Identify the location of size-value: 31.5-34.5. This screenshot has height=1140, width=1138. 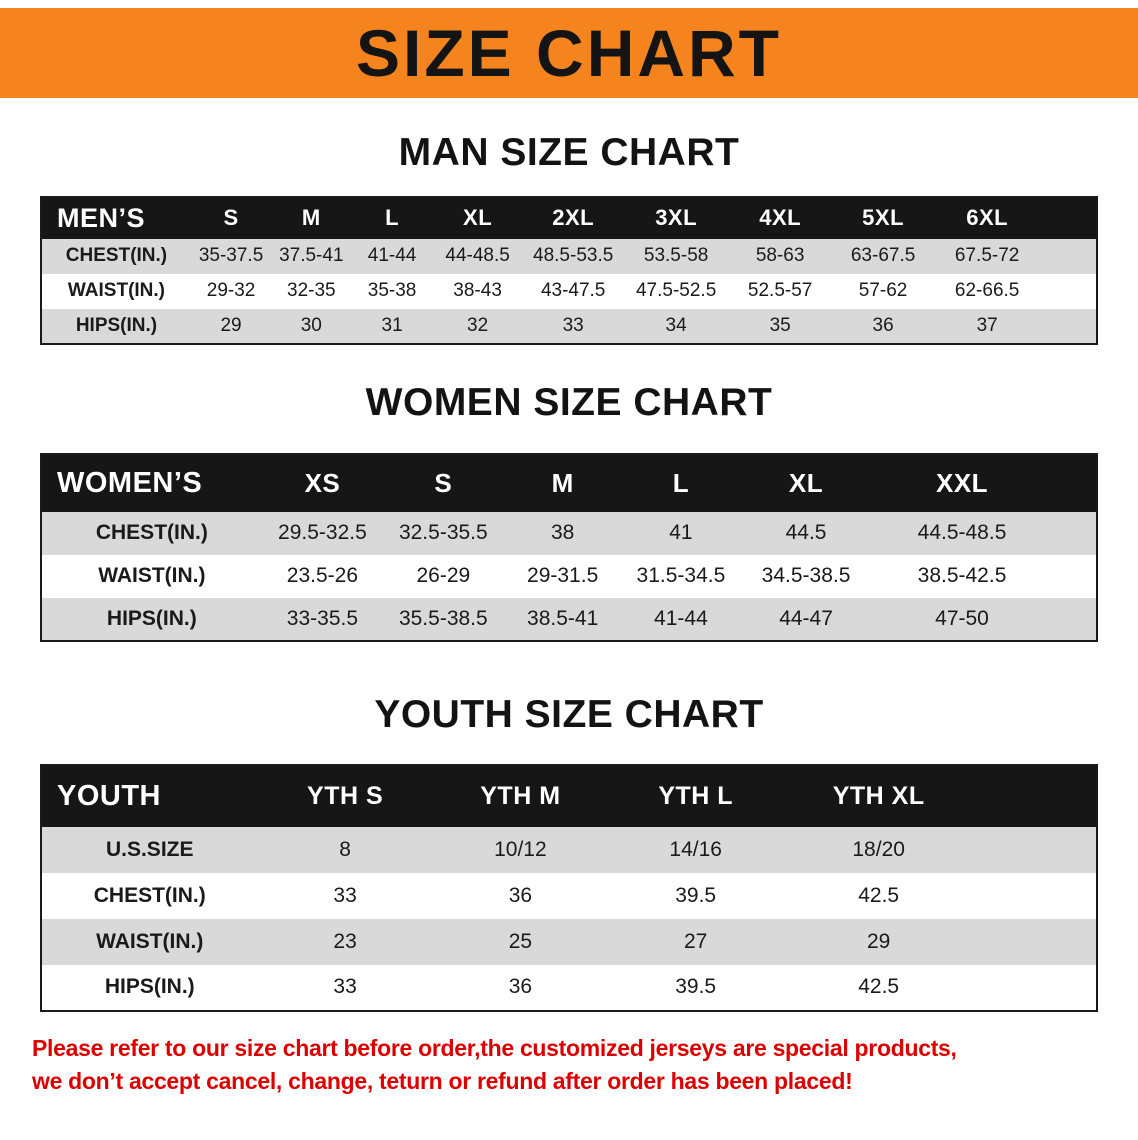
(681, 576).